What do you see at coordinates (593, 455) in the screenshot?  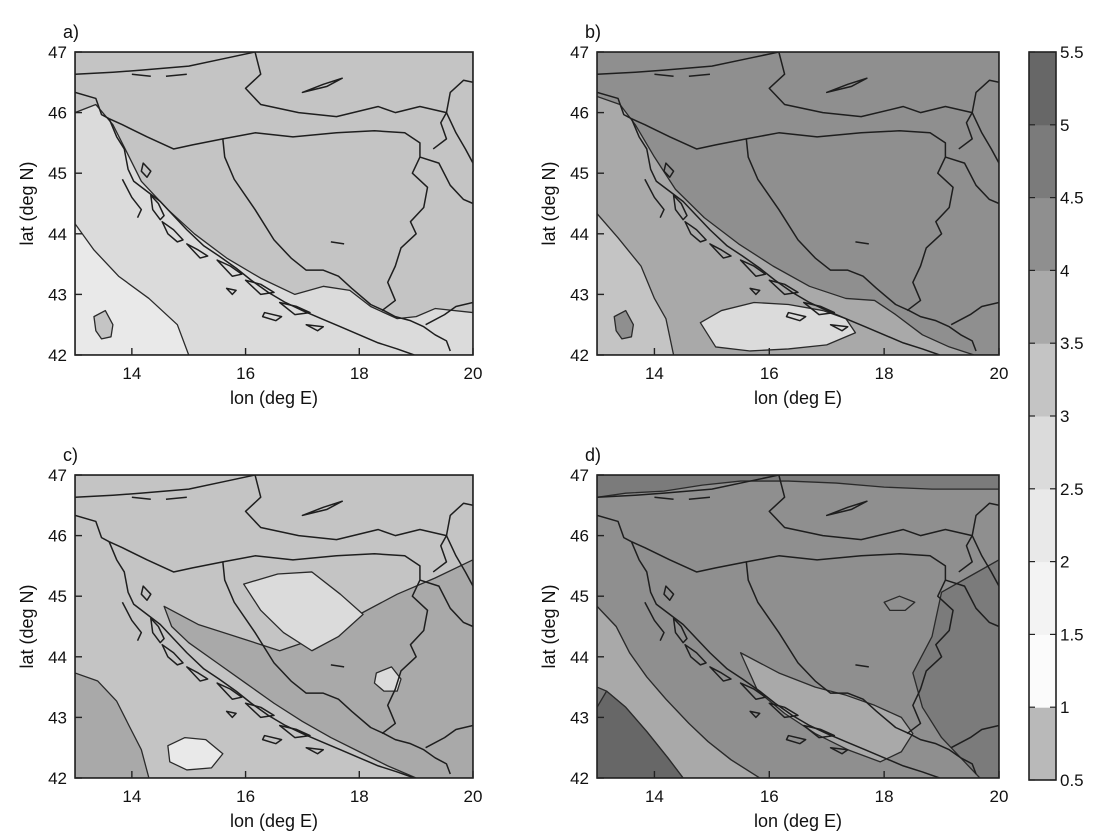 I see `panel-label: d)` at bounding box center [593, 455].